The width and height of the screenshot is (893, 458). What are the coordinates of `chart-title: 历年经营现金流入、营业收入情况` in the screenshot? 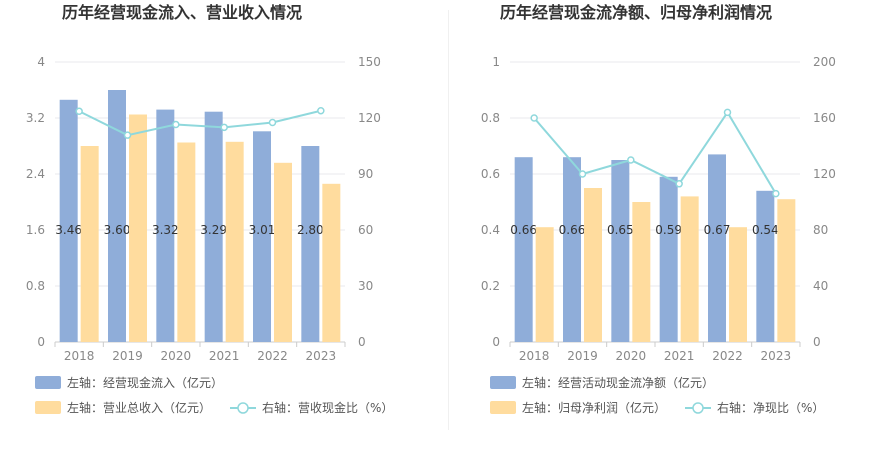 It's located at (182, 12).